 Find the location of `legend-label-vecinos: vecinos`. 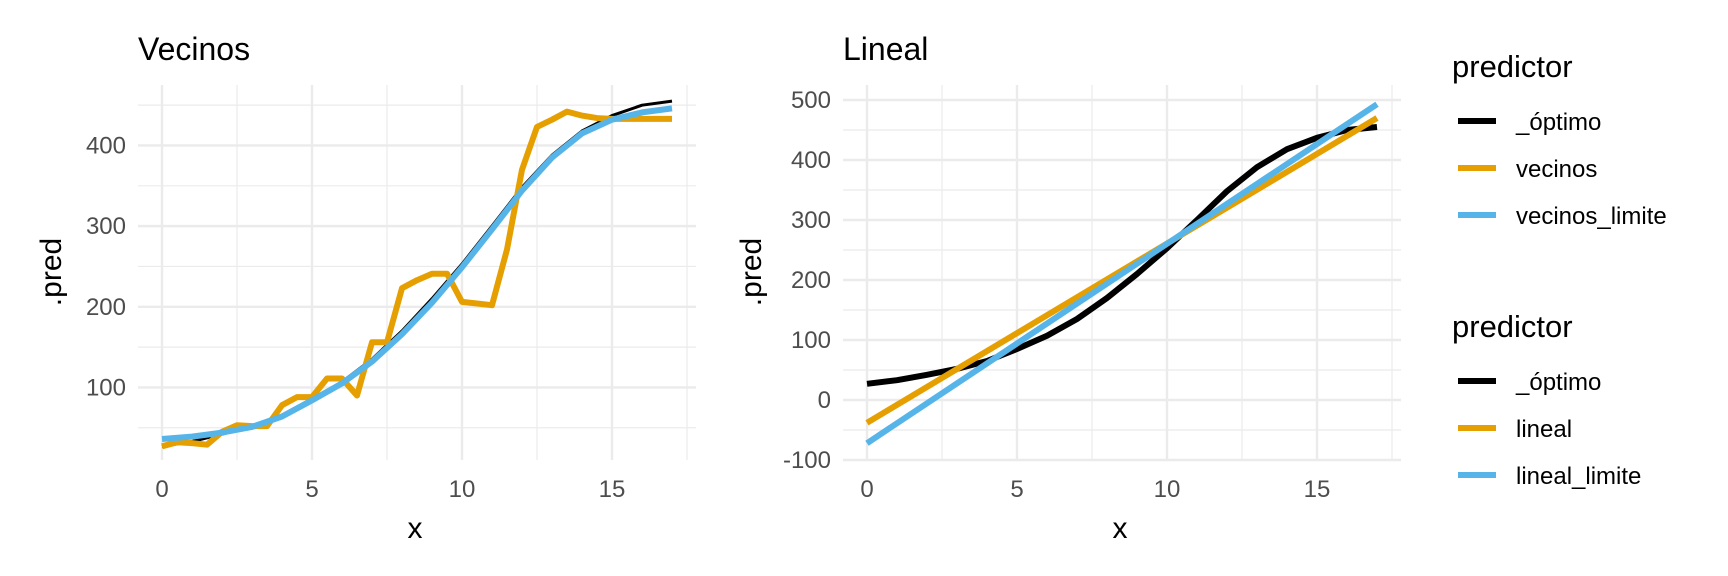

legend-label-vecinos: vecinos is located at coordinates (1556, 169).